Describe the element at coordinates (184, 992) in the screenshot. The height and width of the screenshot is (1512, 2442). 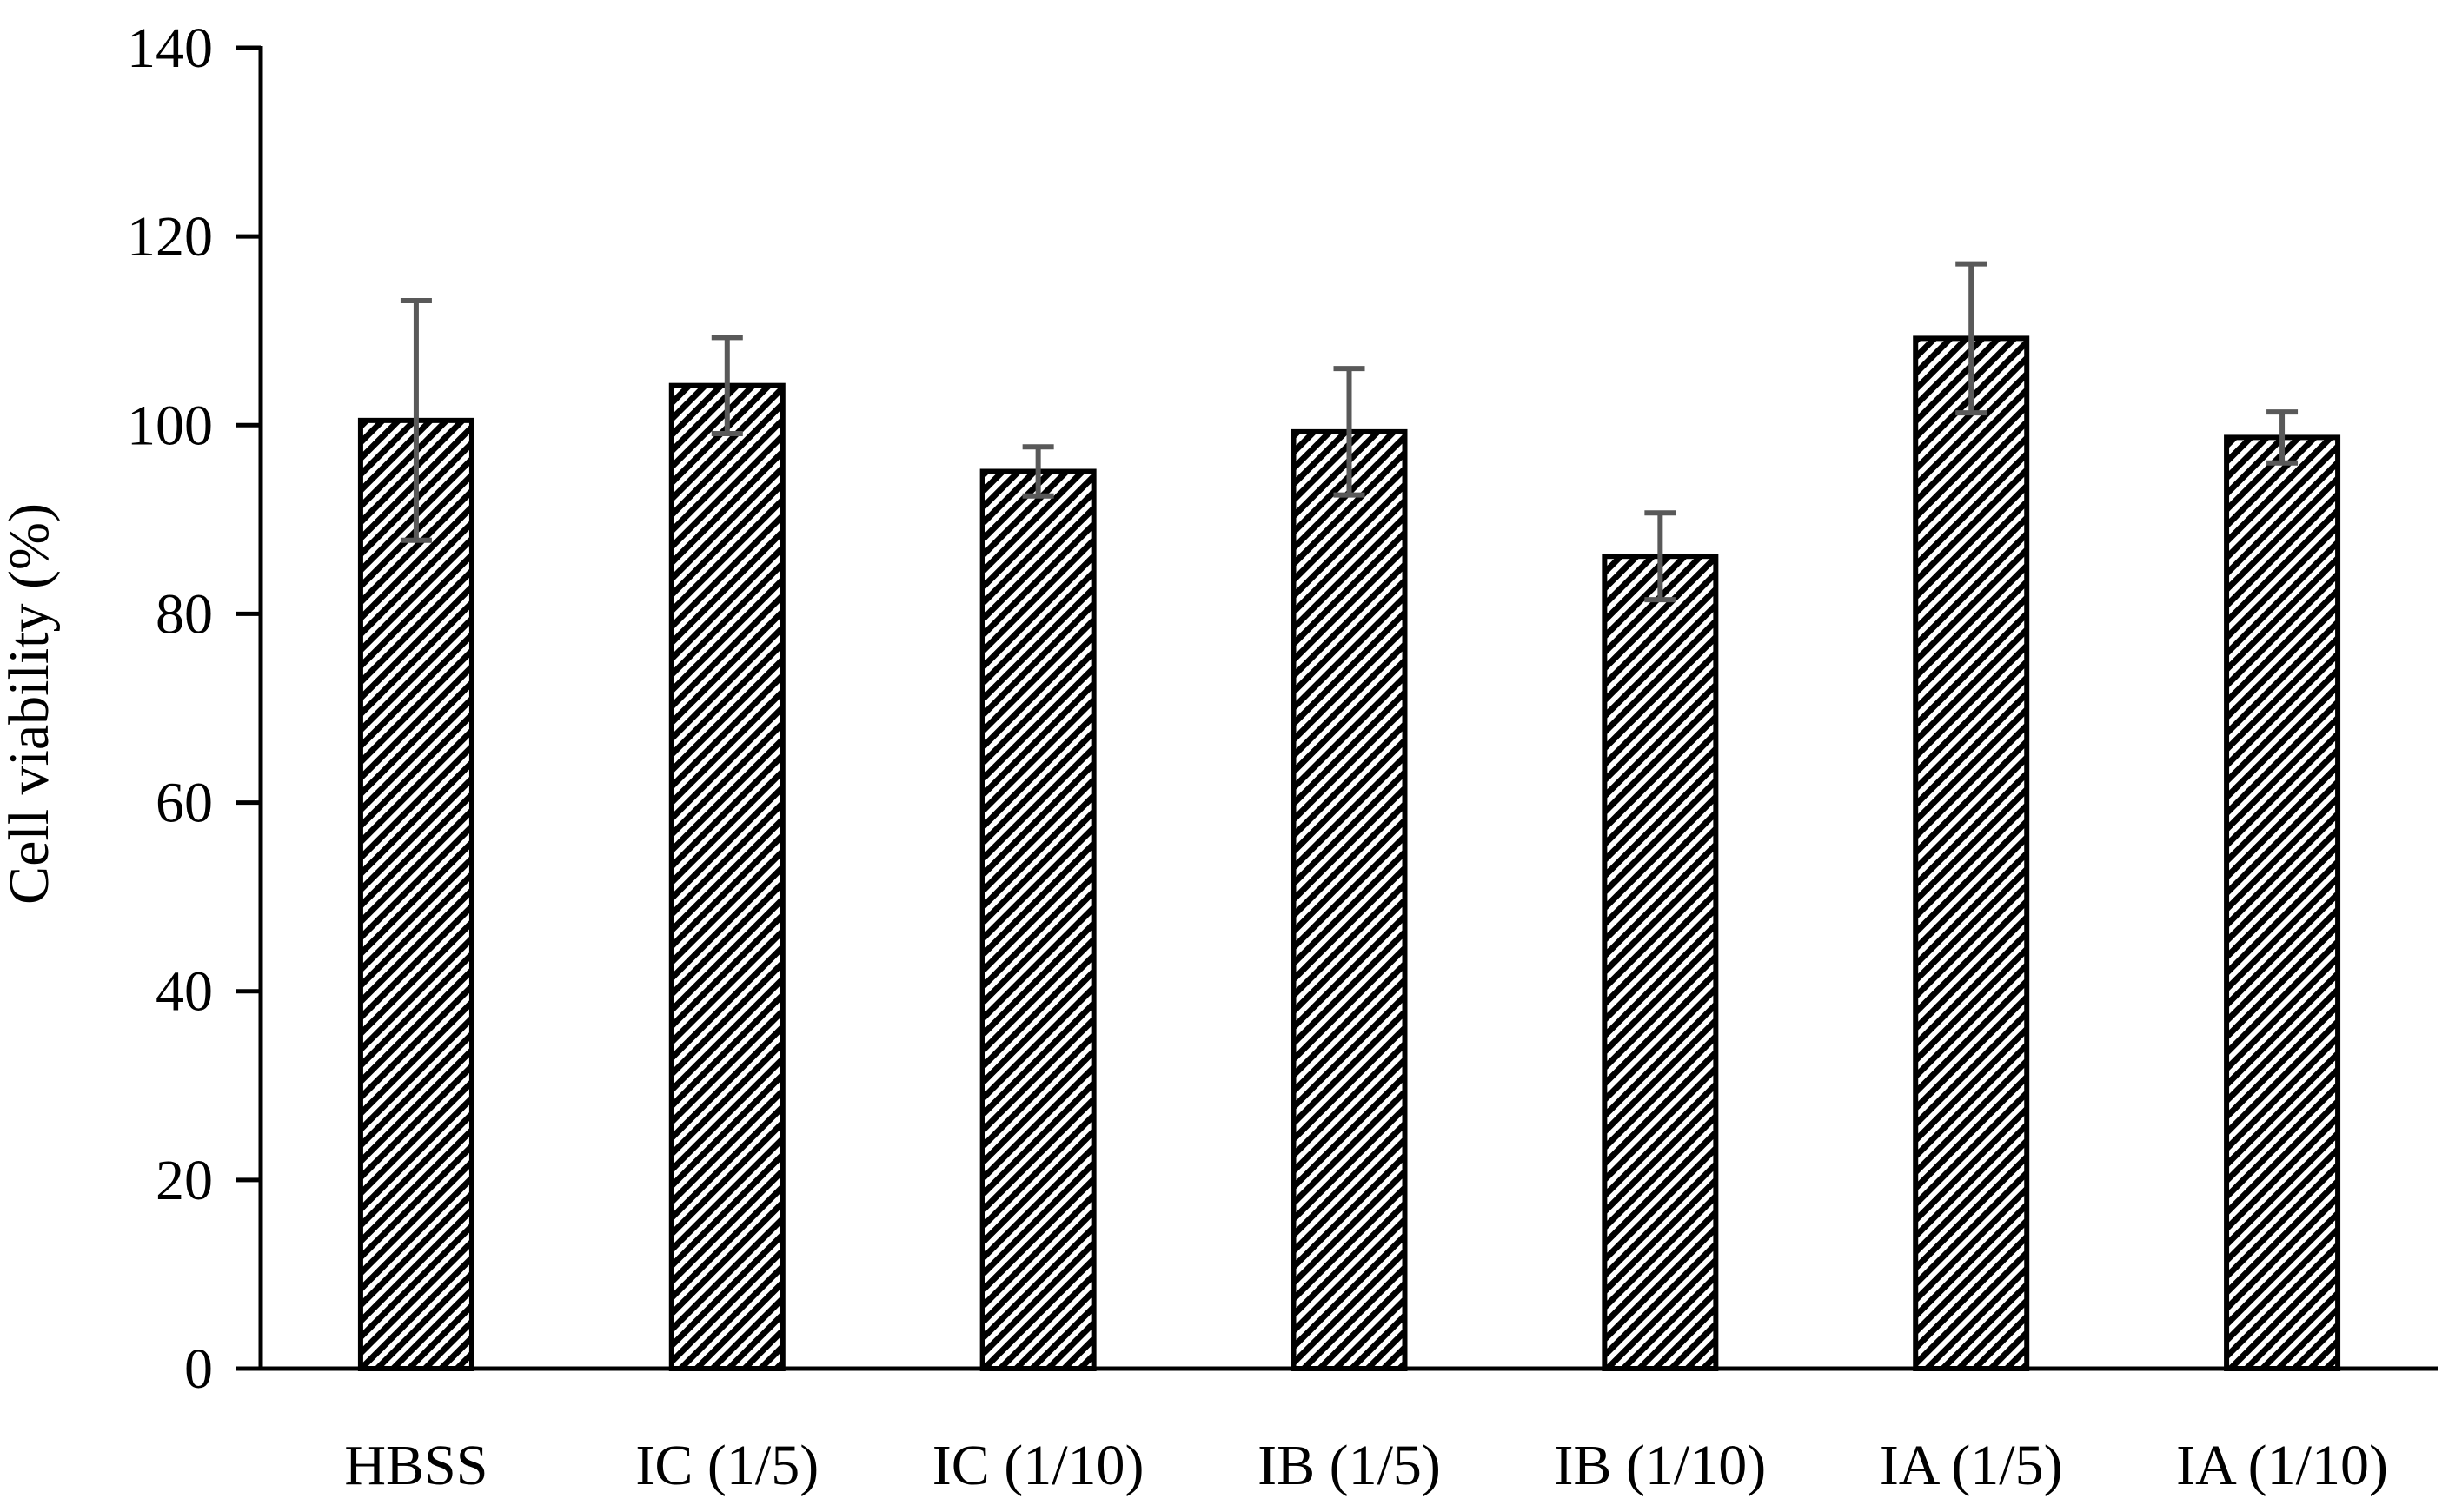
I see `y-tick-label: 40` at that location.